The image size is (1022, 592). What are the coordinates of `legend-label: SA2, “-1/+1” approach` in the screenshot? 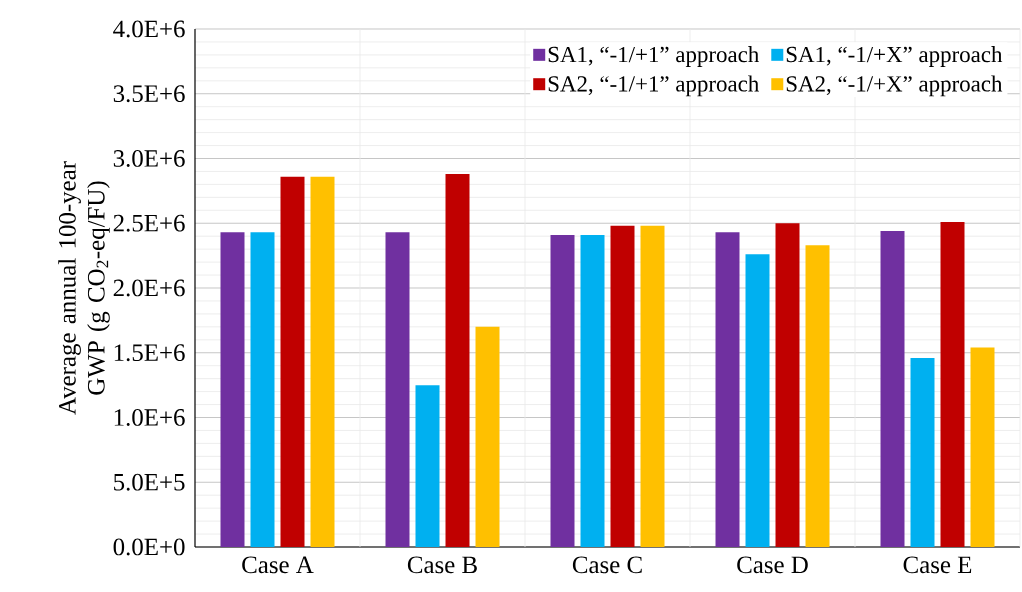 It's located at (653, 86).